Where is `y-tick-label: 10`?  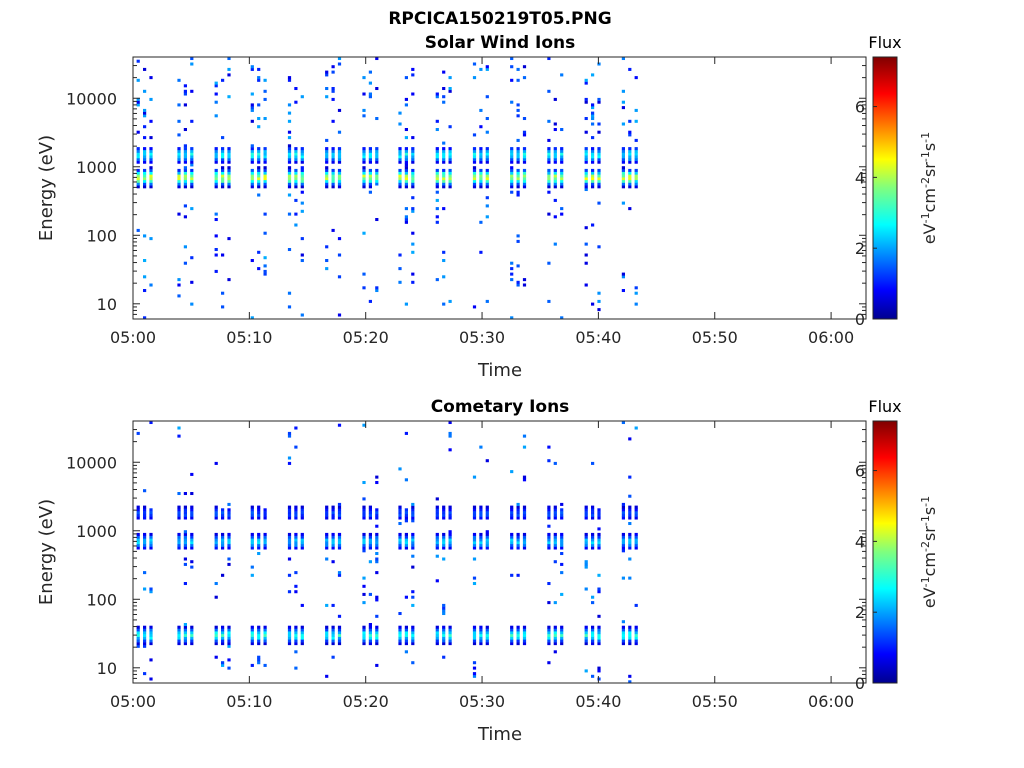
y-tick-label: 10 is located at coordinates (107, 304).